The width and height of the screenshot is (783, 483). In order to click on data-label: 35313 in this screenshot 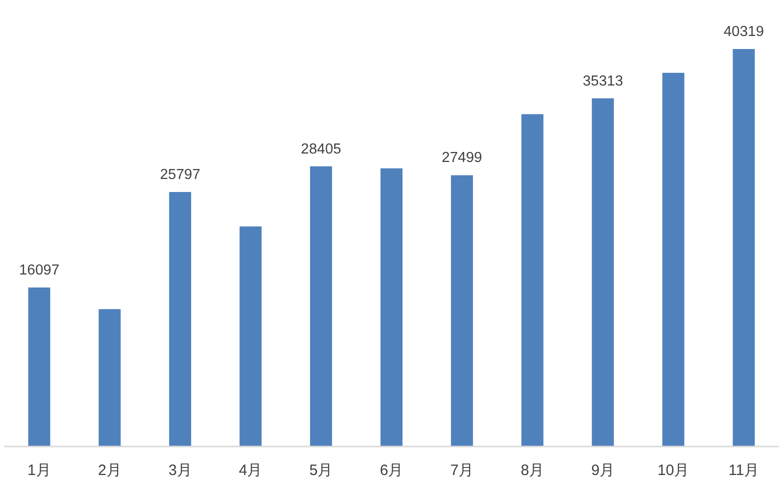, I will do `click(603, 81)`.